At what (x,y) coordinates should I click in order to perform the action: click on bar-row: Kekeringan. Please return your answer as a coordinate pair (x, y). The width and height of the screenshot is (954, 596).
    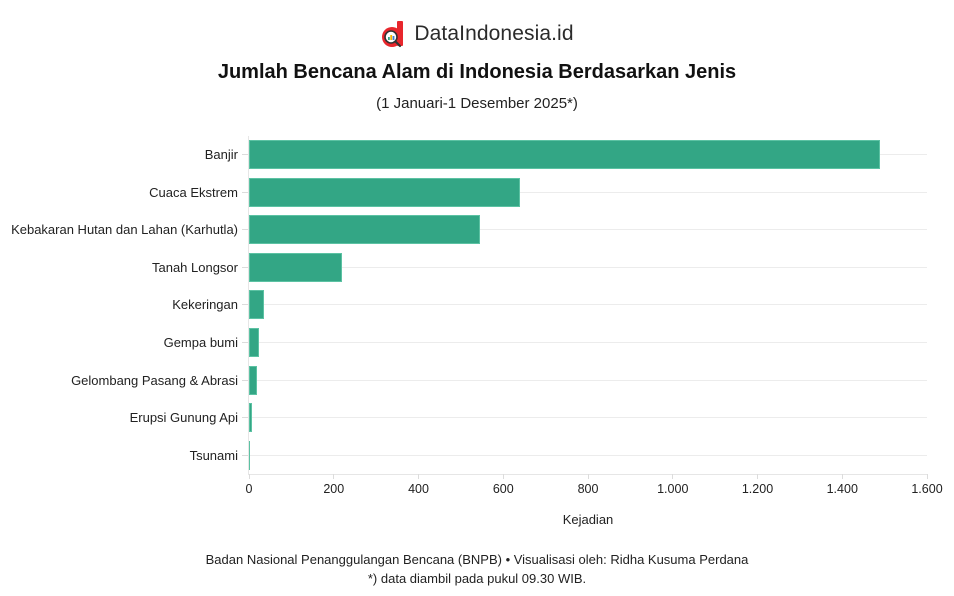
    Looking at the image, I should click on (477, 305).